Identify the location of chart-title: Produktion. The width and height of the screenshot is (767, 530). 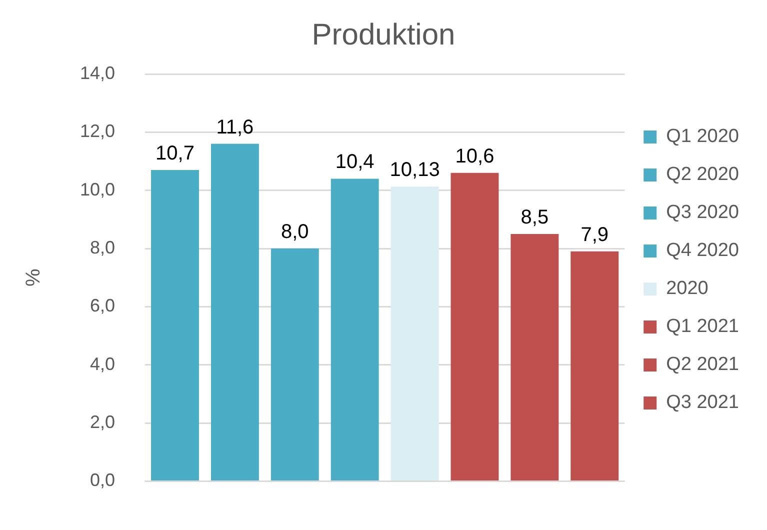
(384, 35).